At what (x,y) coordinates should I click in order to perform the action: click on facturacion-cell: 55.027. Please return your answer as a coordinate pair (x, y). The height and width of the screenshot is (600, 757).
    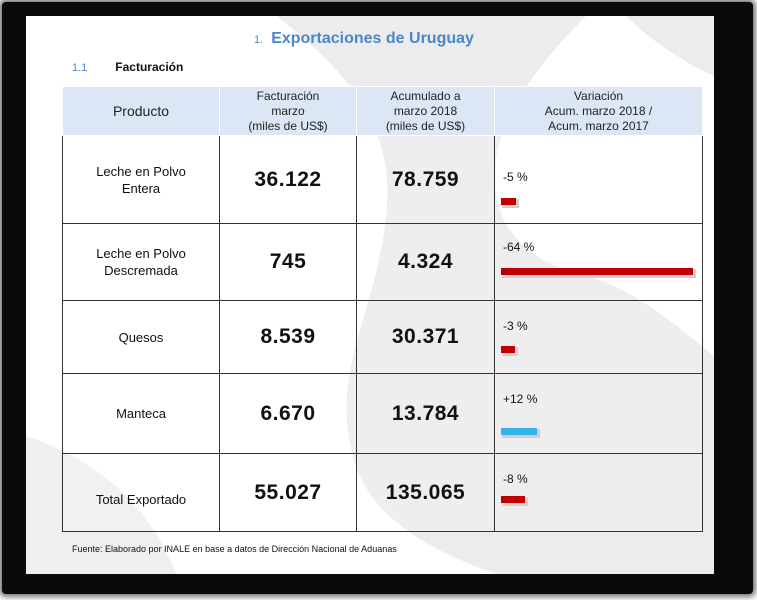
    Looking at the image, I should click on (288, 492).